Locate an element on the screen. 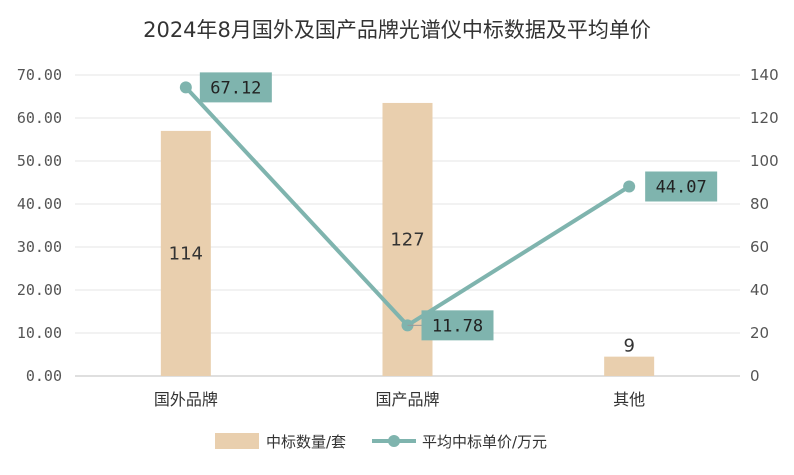 This screenshot has height=475, width=794. line-data-label: 11.78 is located at coordinates (457, 326).